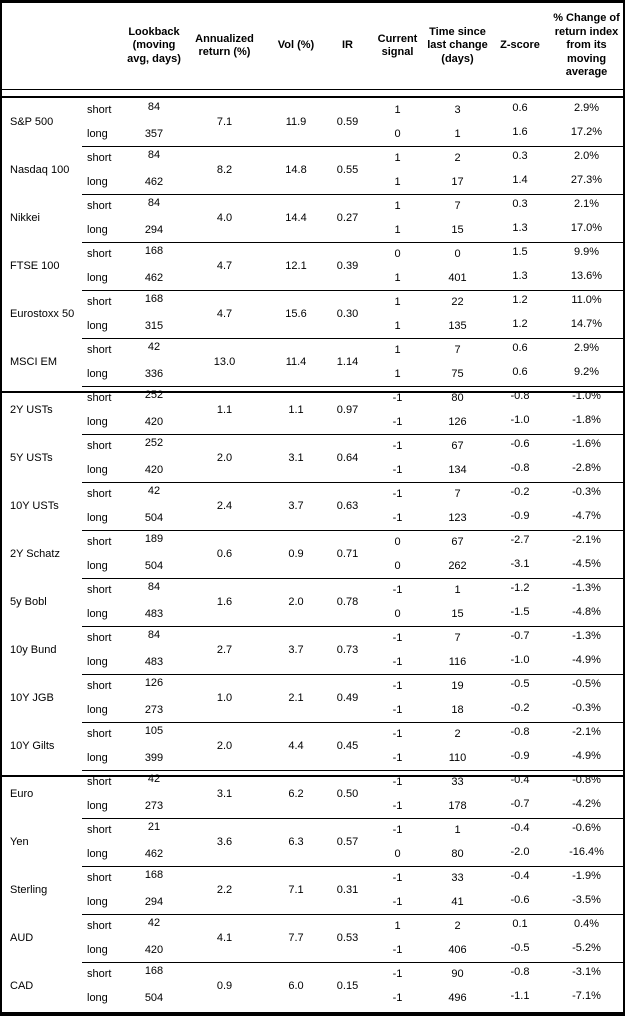 This screenshot has width=625, height=1016. I want to click on z-score-short: -0.4, so click(520, 876).